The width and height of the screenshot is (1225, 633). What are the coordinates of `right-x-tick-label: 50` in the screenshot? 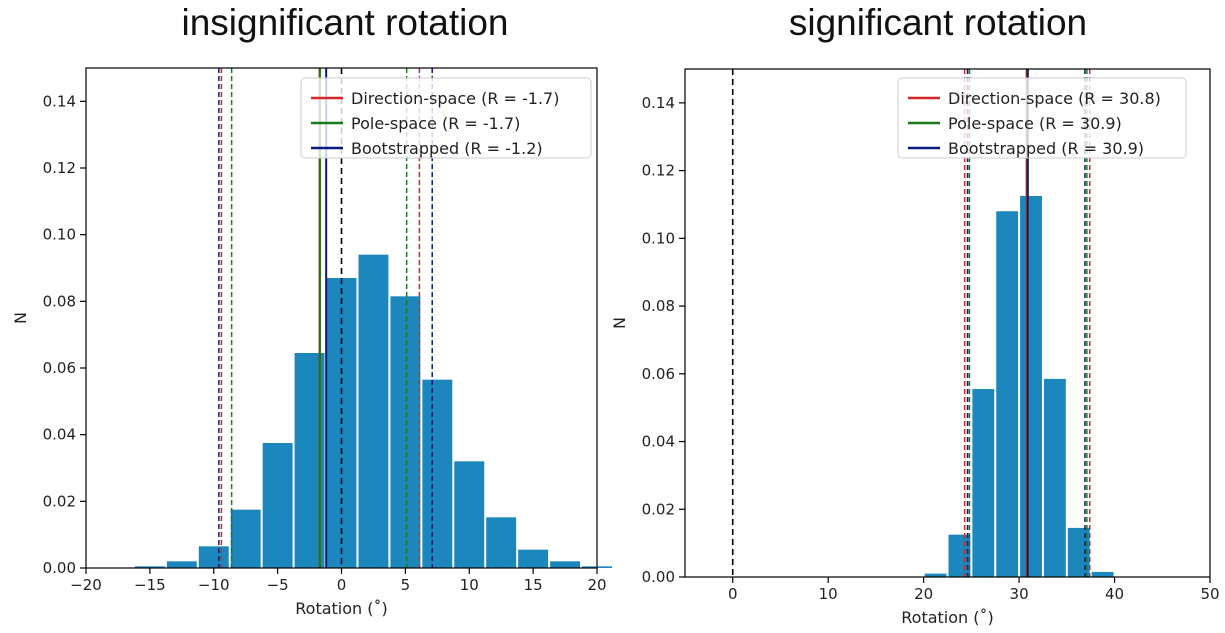 It's located at (1209, 594).